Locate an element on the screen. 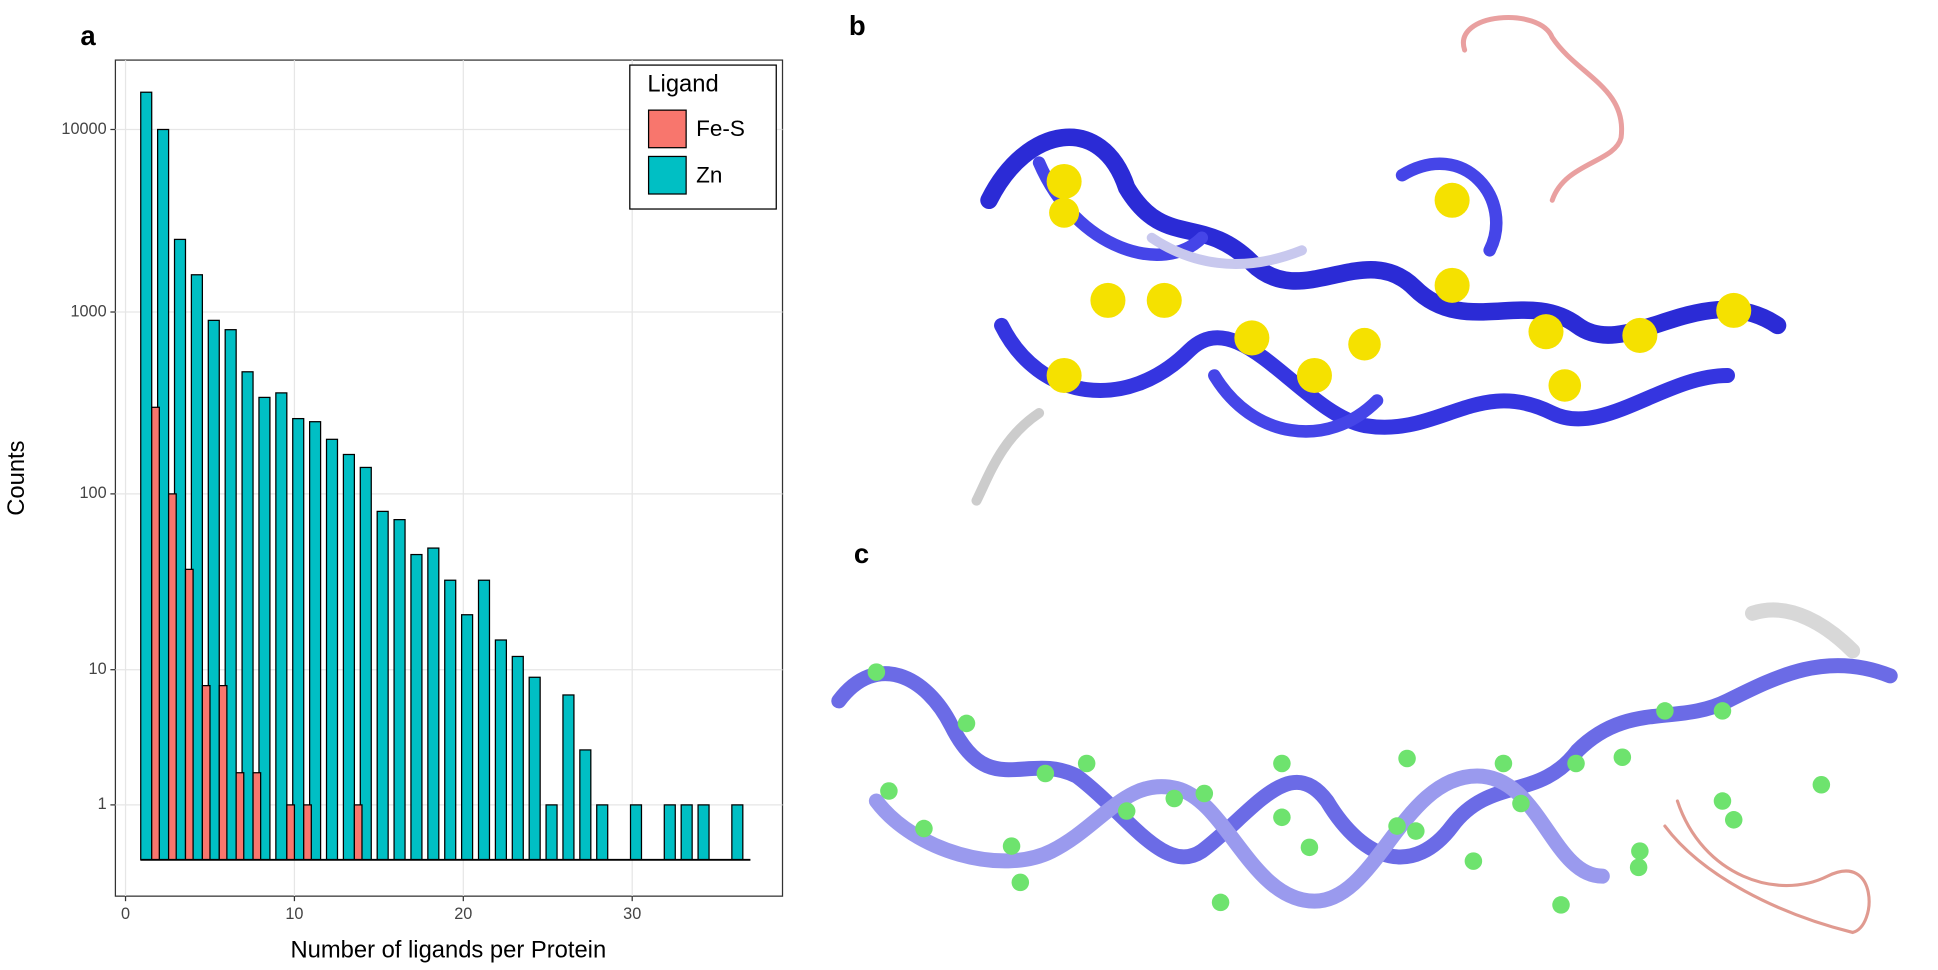 This screenshot has width=1938, height=970. legend: Ligand Fe-S Zn is located at coordinates (703, 137).